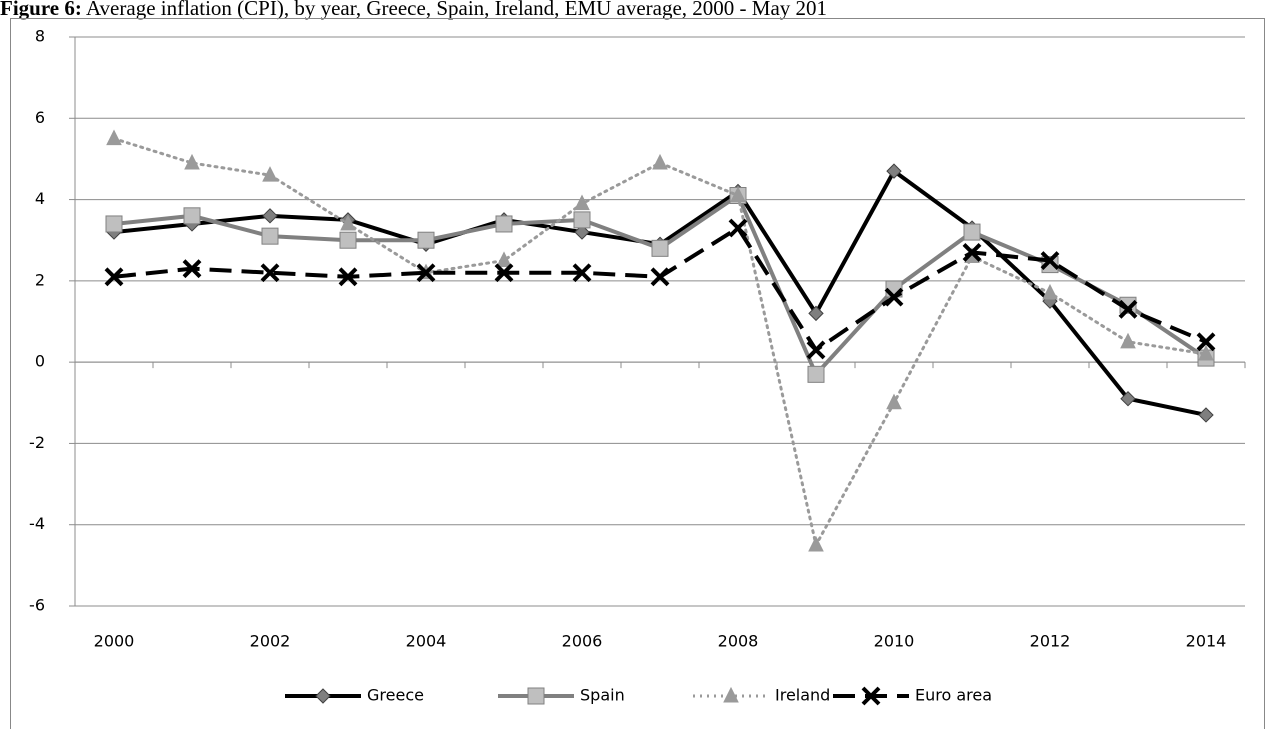 The height and width of the screenshot is (729, 1274). Describe the element at coordinates (37, 523) in the screenshot. I see `y-tick-label: -4` at that location.